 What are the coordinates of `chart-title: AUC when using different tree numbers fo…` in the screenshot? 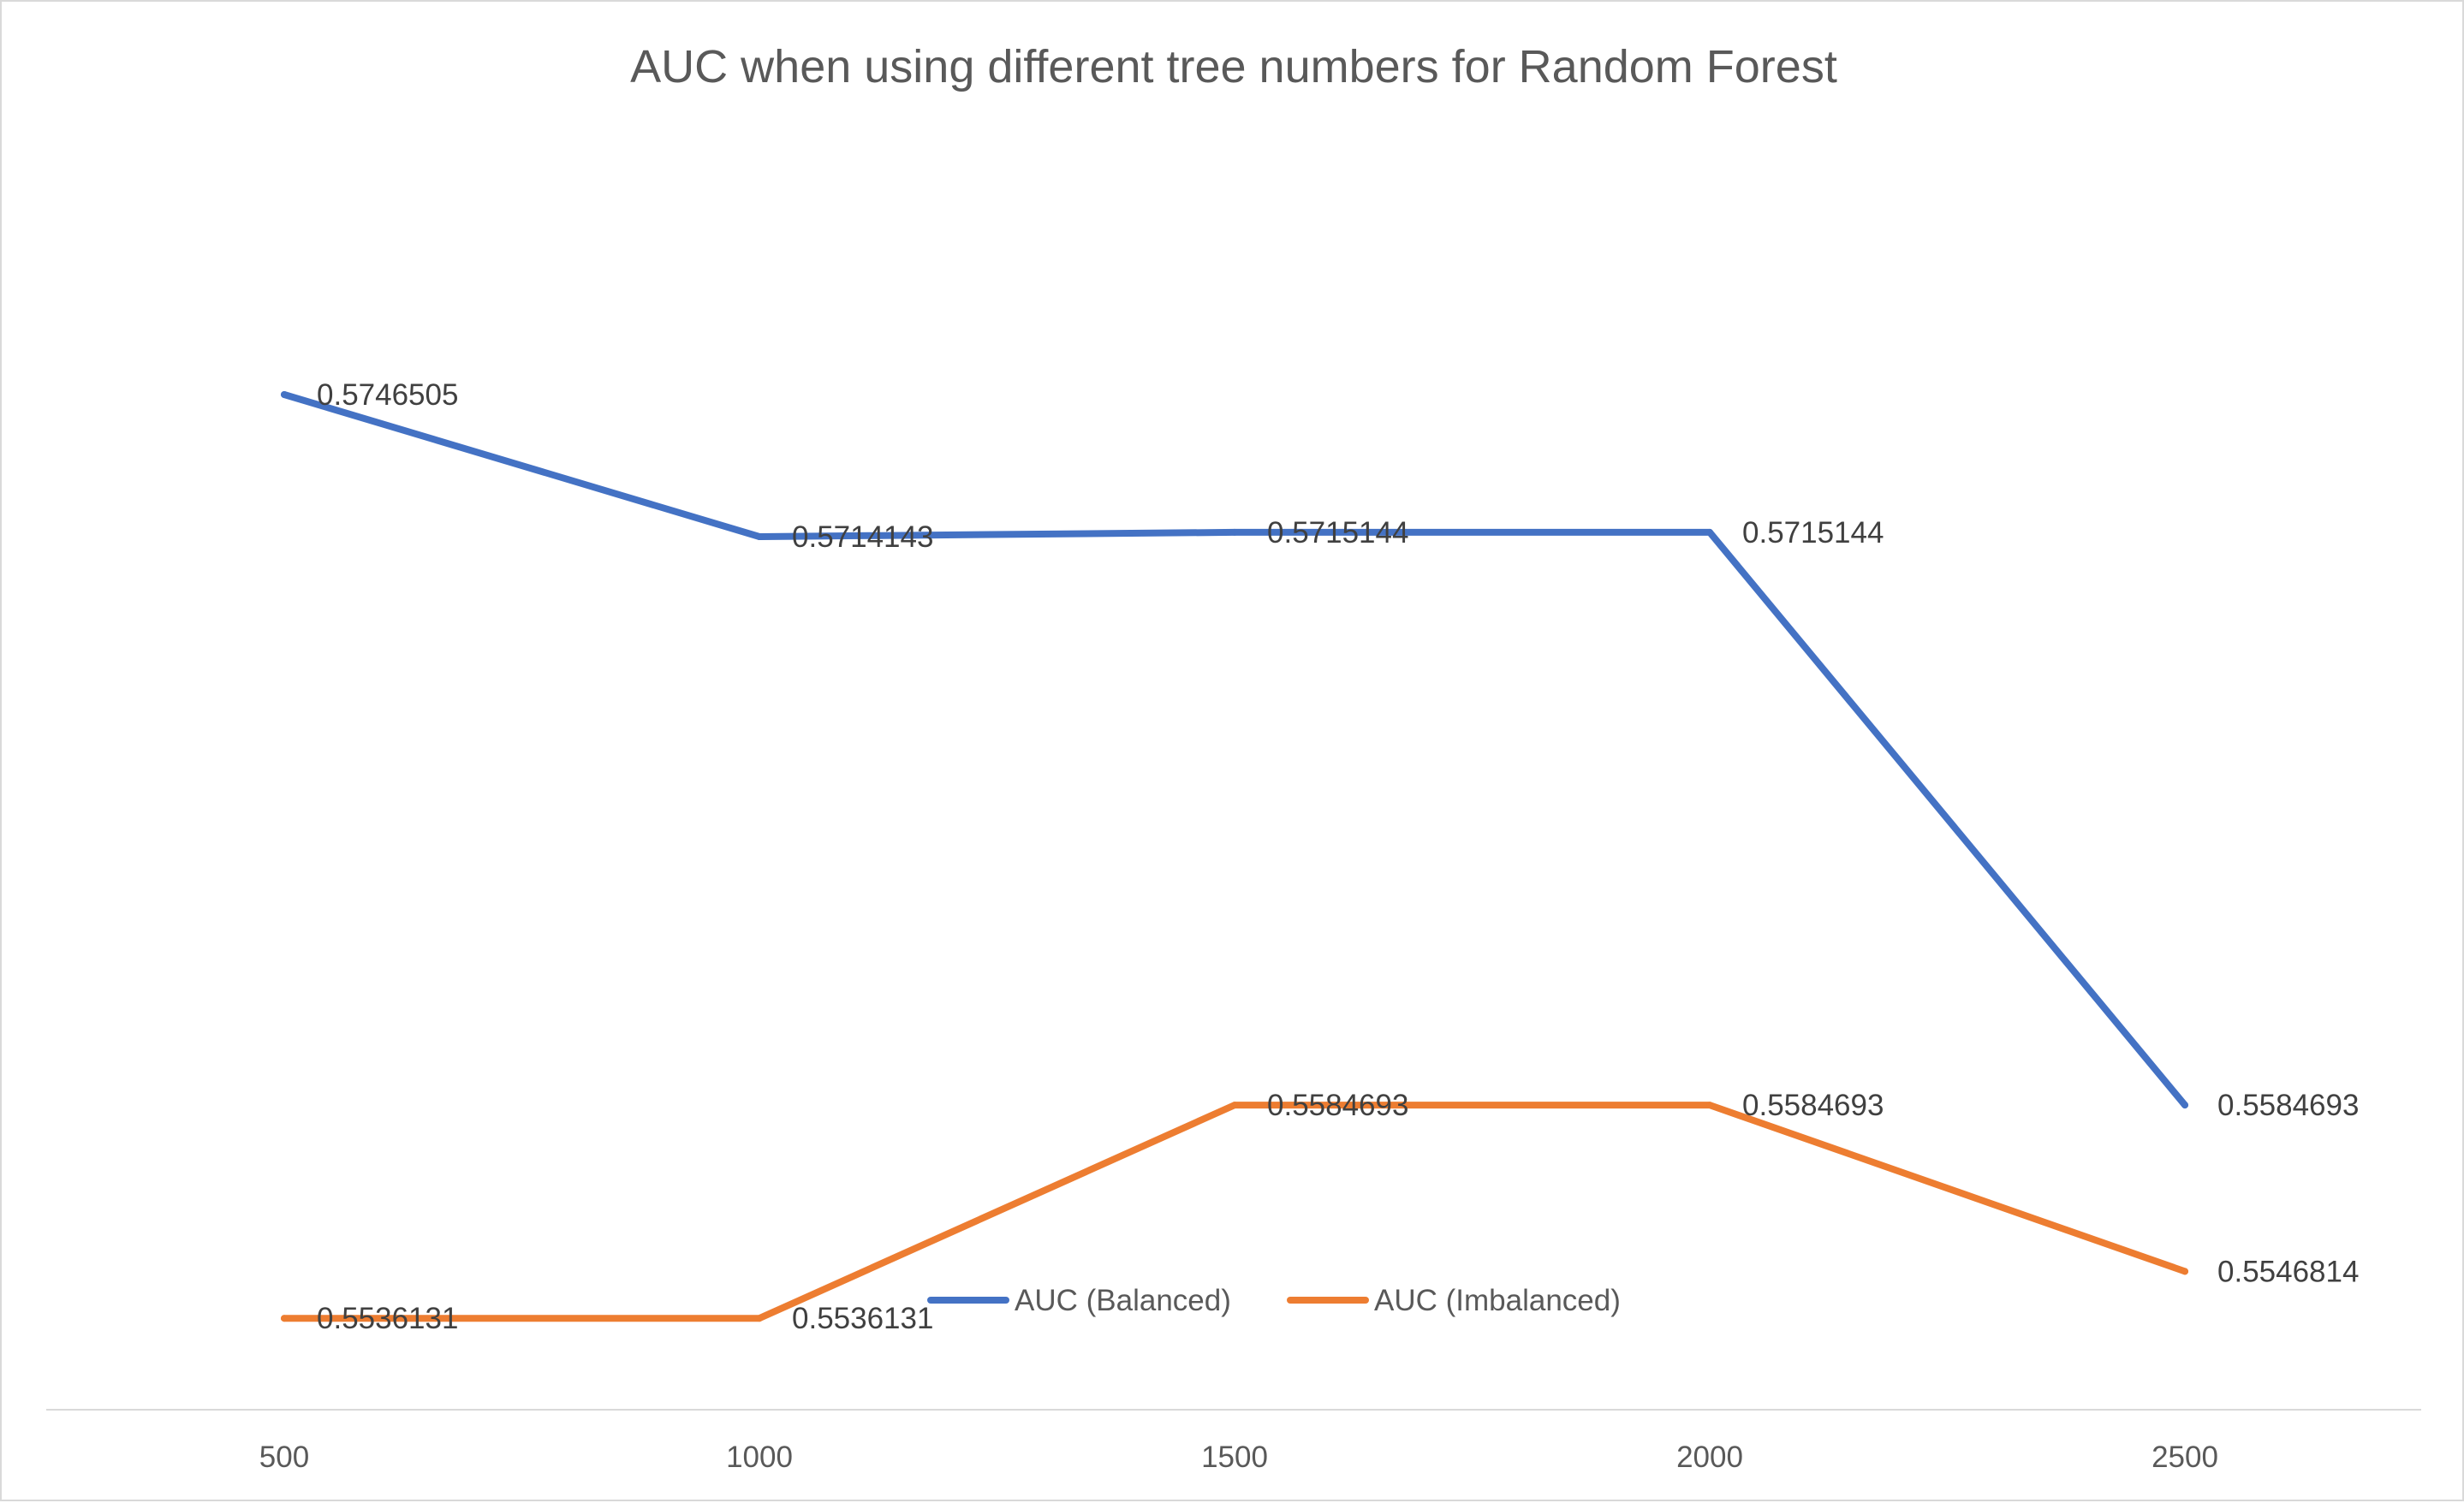 It's located at (1234, 66).